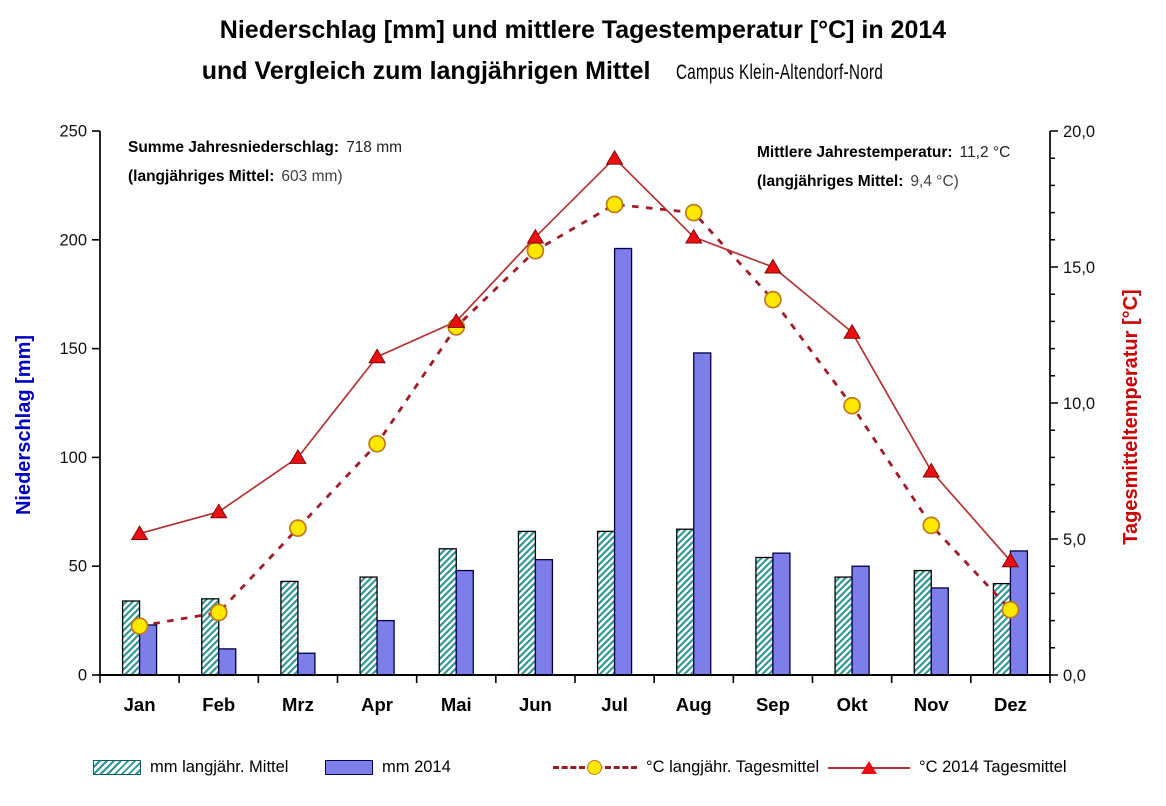  Describe the element at coordinates (140, 704) in the screenshot. I see `month-label-Jan: Jan` at that location.